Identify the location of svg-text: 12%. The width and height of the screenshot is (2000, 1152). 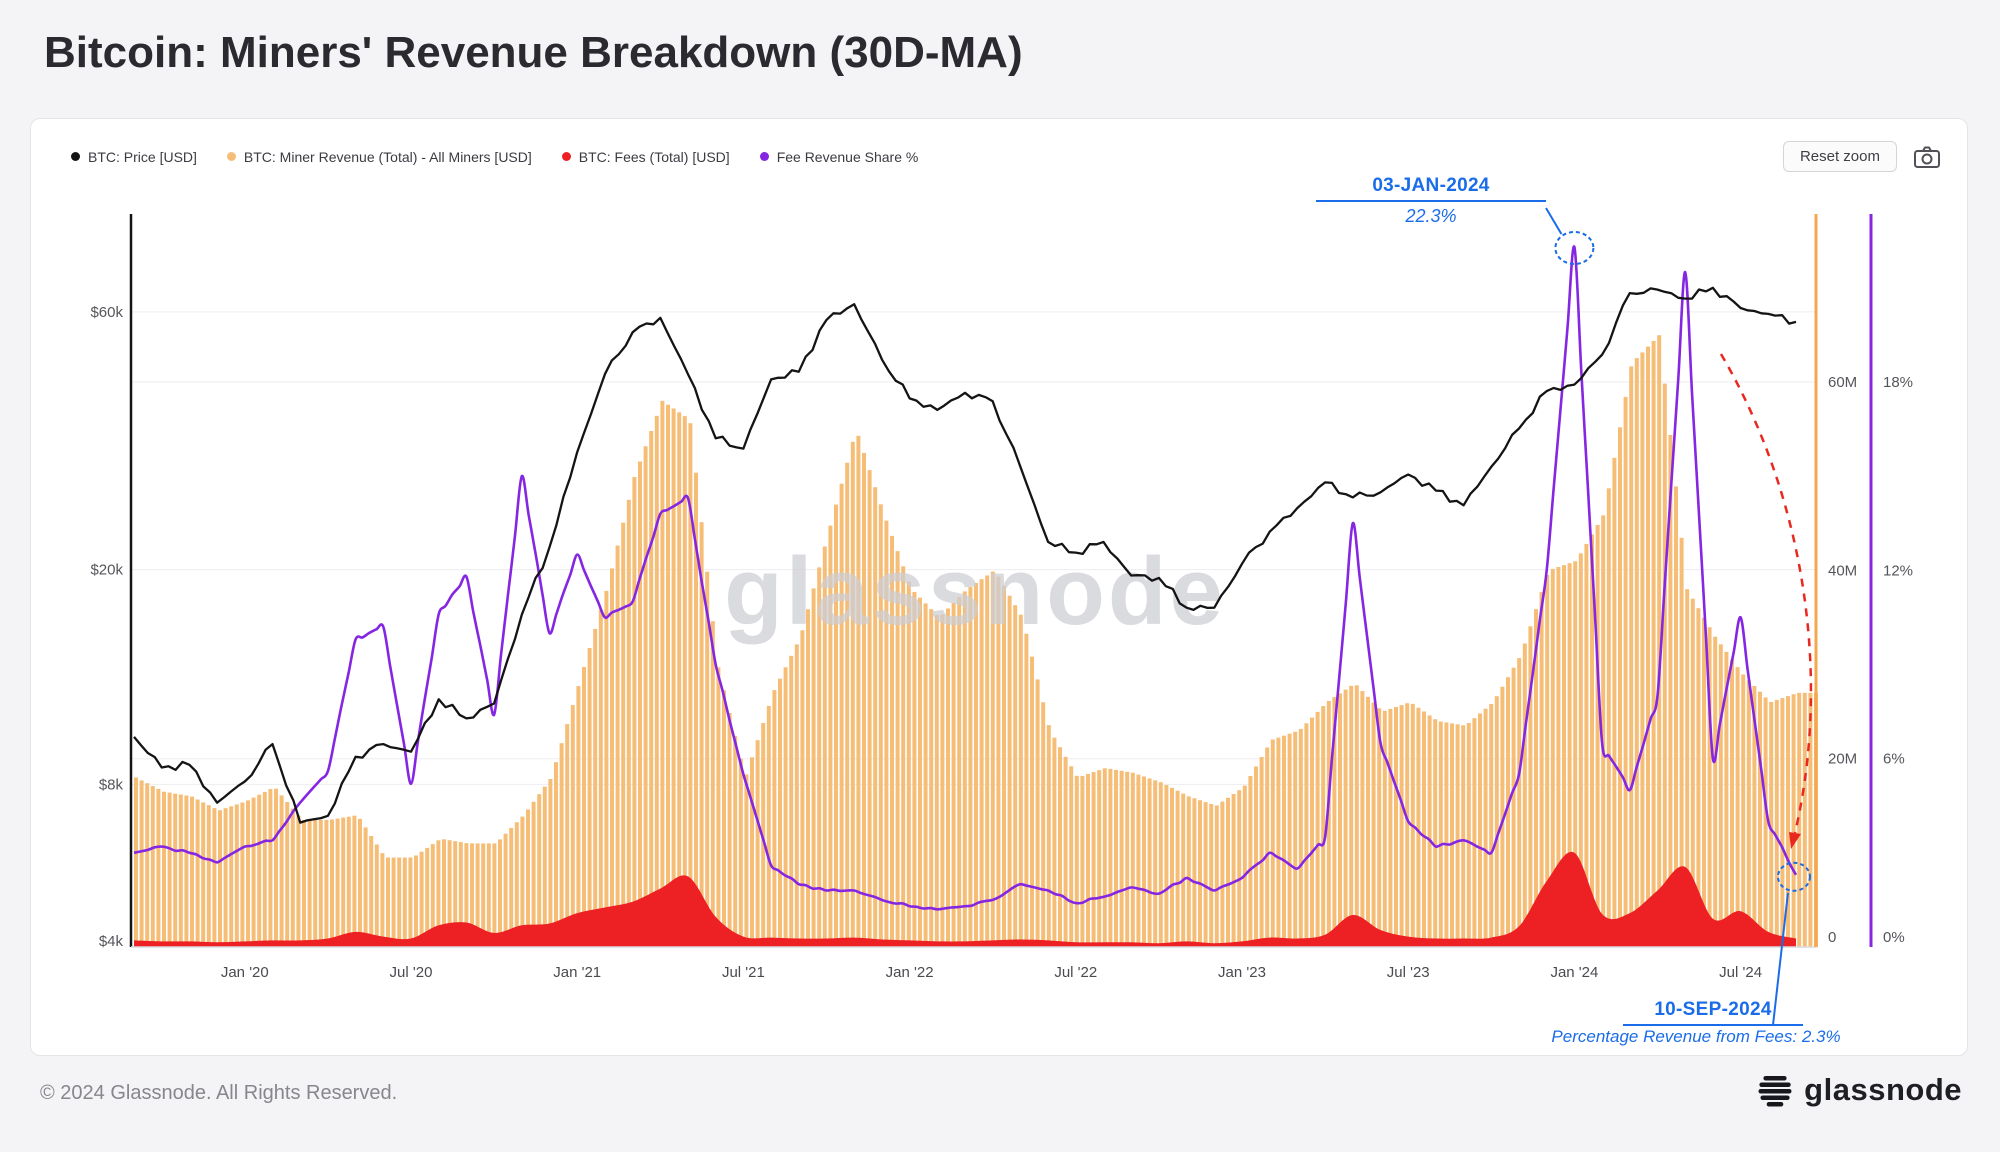
(1898, 570).